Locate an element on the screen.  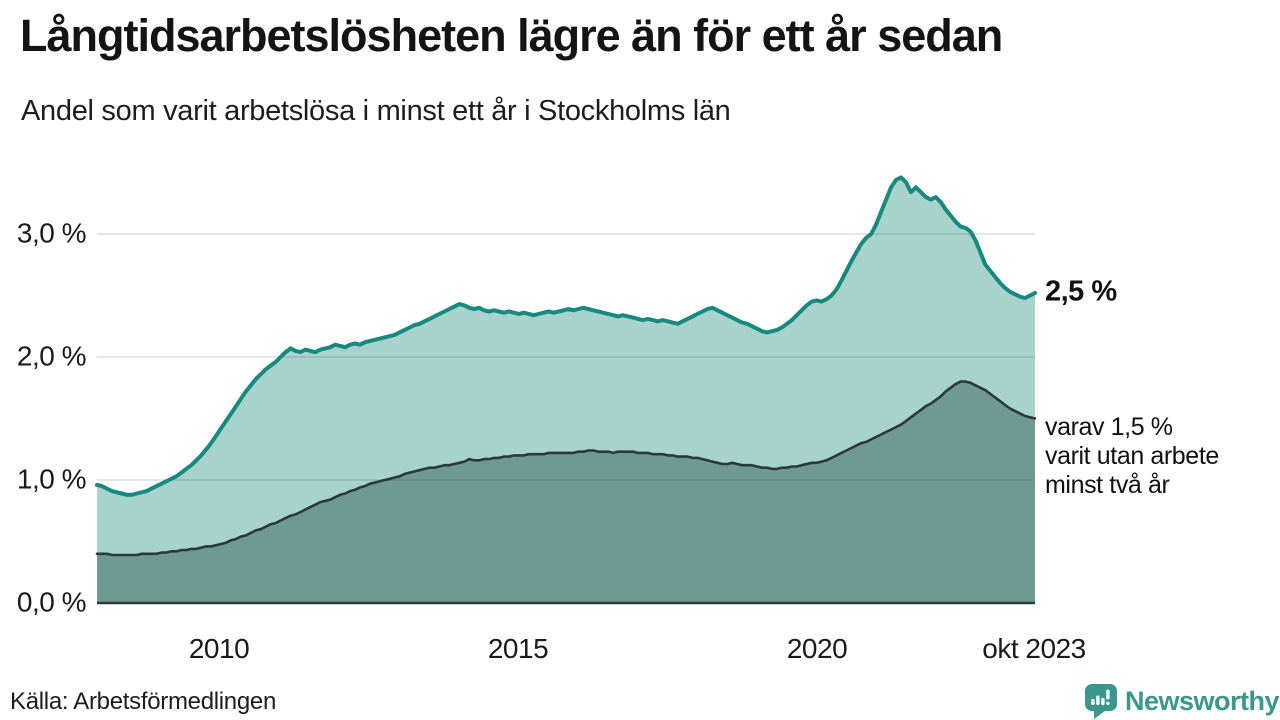
y-tick-1: 1,0 % is located at coordinates (51, 479).